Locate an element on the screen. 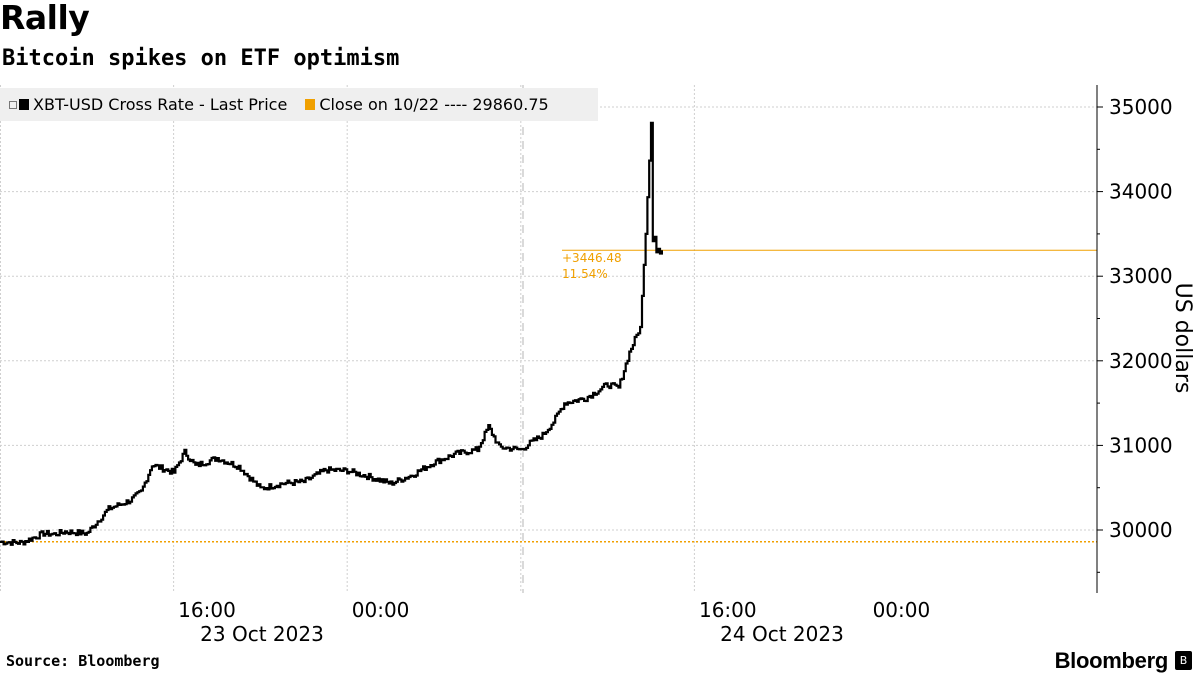 This screenshot has height=675, width=1200. legend-item-close: Close on 10/22 ---- 29860.75 is located at coordinates (427, 104).